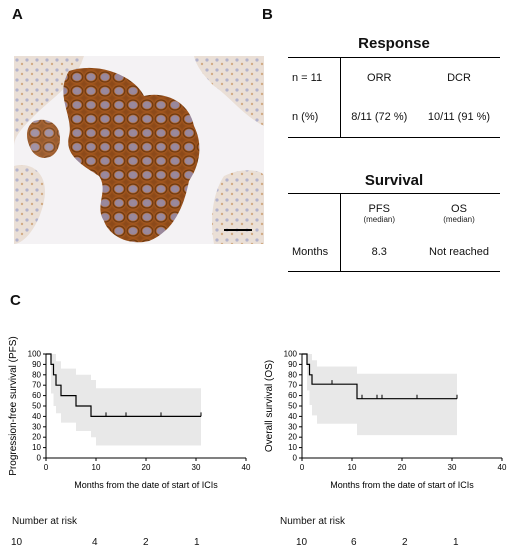  Describe the element at coordinates (292, 437) in the screenshot. I see `os-y-tick-label: 20` at that location.